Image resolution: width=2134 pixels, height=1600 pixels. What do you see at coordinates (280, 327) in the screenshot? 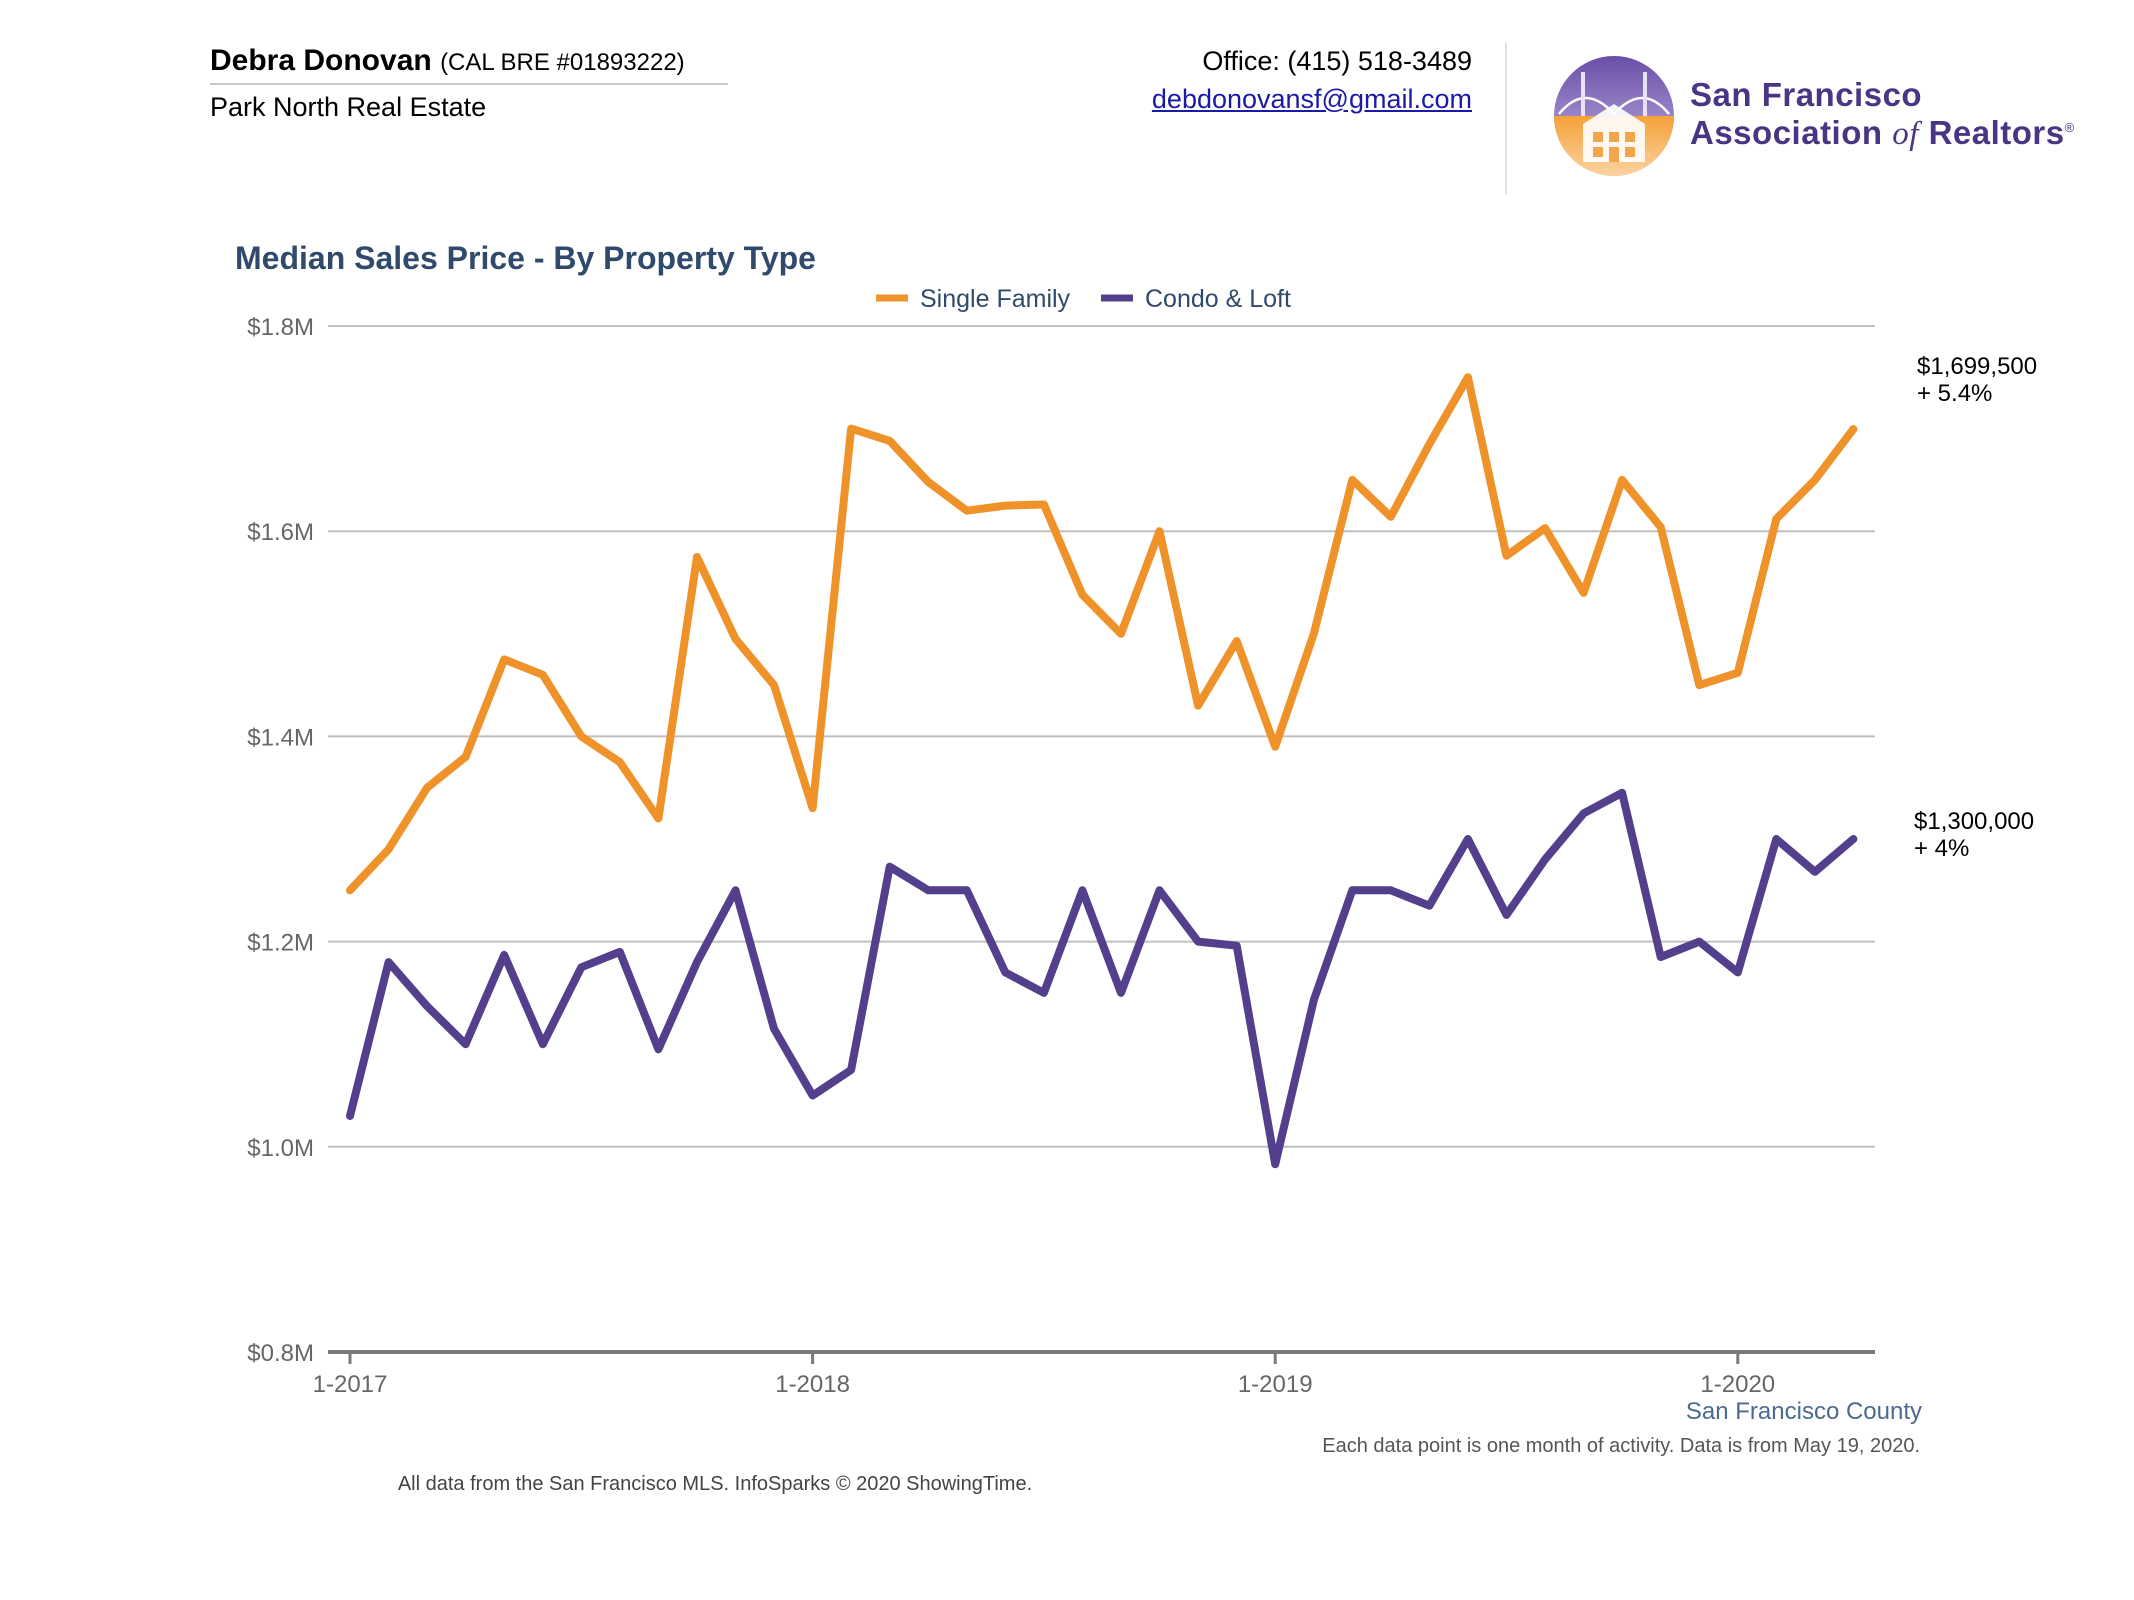
I see `y-tick-label: $1.8M` at bounding box center [280, 327].